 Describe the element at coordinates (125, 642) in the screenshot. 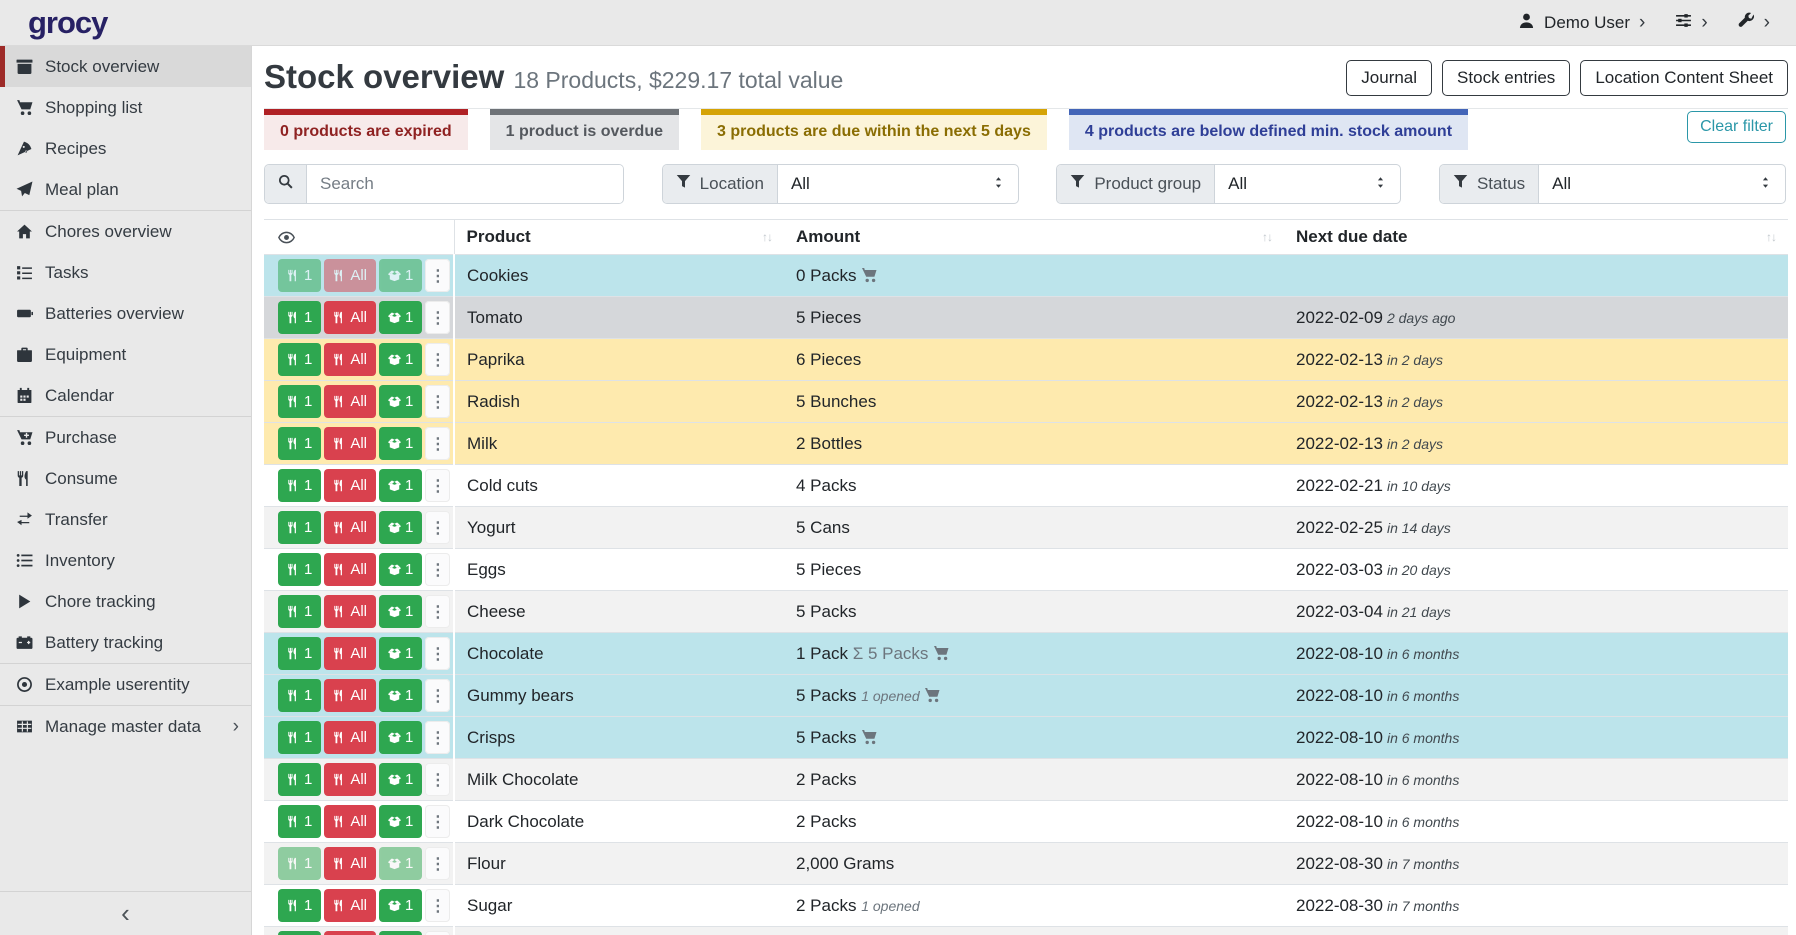

I see `sidebar-item-battery-tracking: Battery tracking` at that location.